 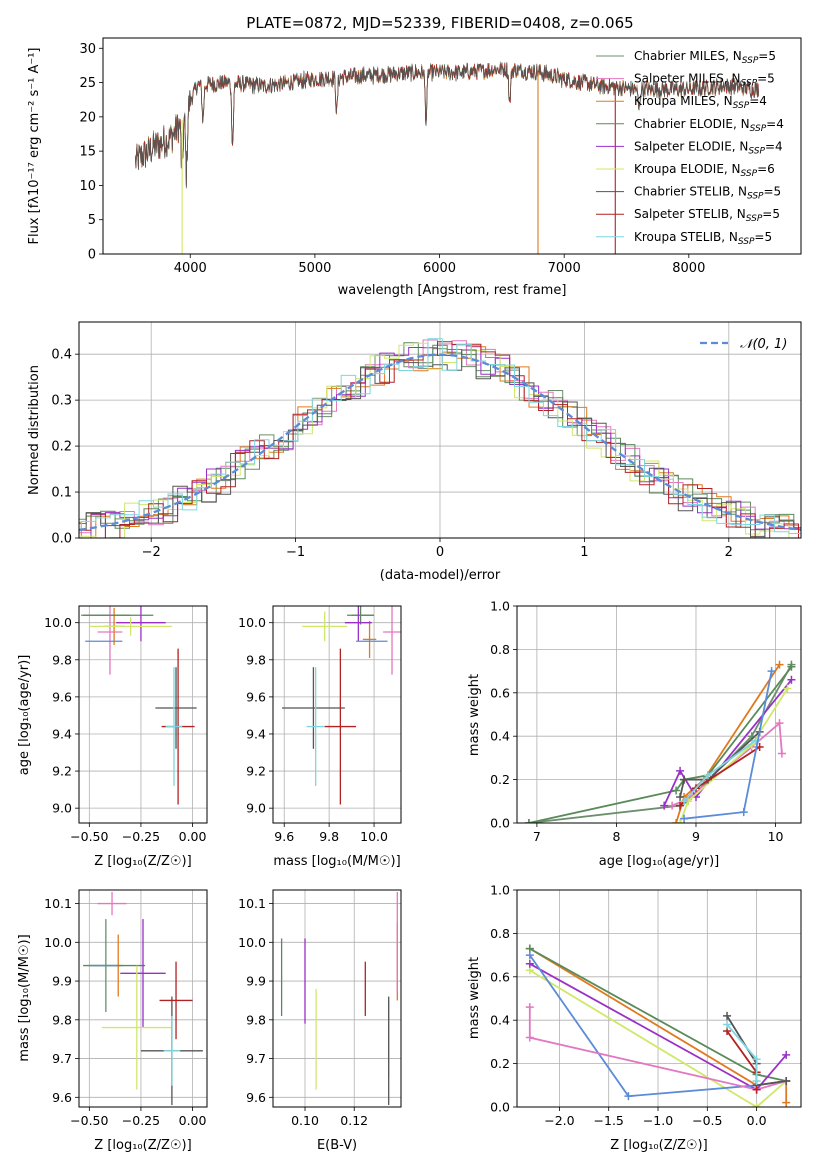 I want to click on legend-entry: Kroupa ELODIE, NSSP=6, so click(x=685, y=170).